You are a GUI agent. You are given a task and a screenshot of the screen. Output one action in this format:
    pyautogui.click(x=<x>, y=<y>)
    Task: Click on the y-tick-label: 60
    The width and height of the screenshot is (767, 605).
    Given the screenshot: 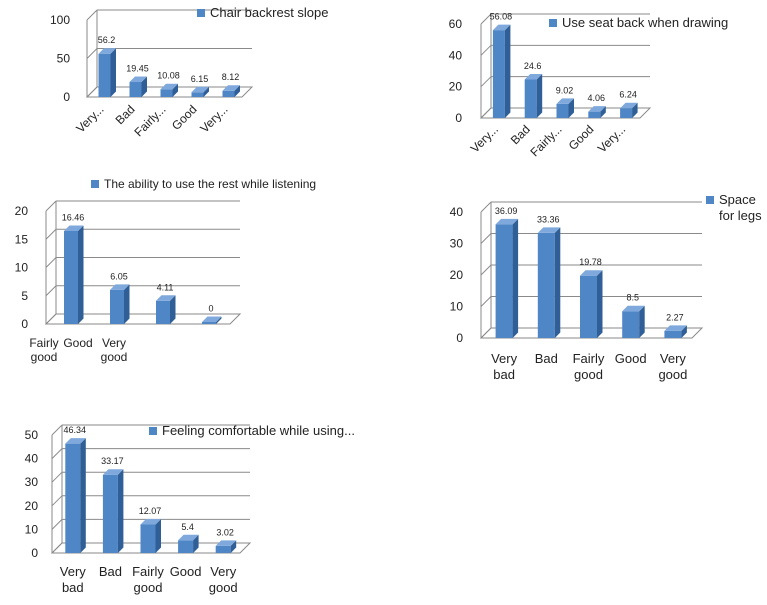 What is the action you would take?
    pyautogui.click(x=456, y=24)
    